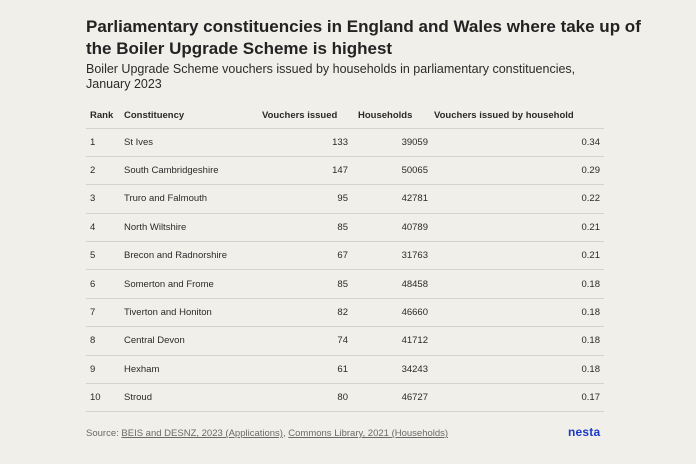  What do you see at coordinates (396, 313) in the screenshot?
I see `cell-households: 46660` at bounding box center [396, 313].